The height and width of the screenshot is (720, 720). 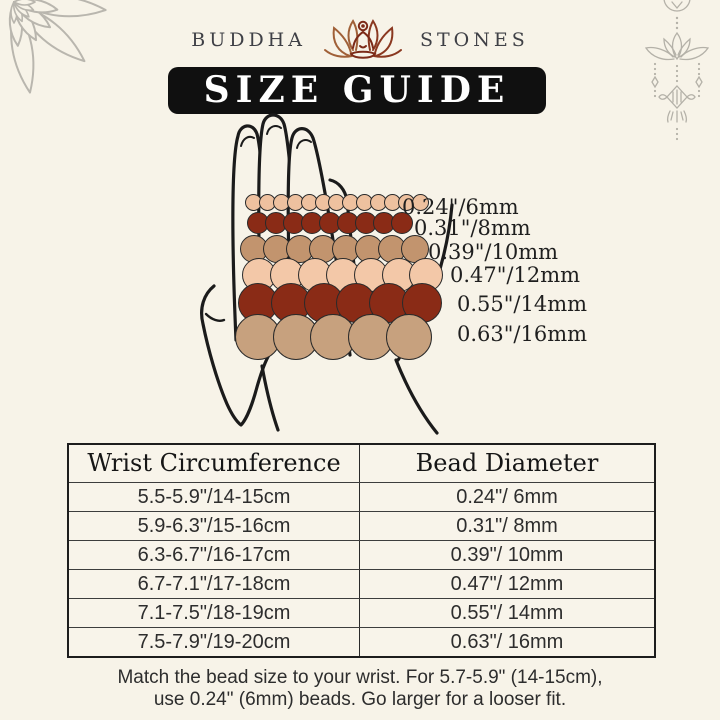 What do you see at coordinates (361, 584) in the screenshot?
I see `table-row: 6.7-7.1"/17-18cm 0.47"/ 12mm` at bounding box center [361, 584].